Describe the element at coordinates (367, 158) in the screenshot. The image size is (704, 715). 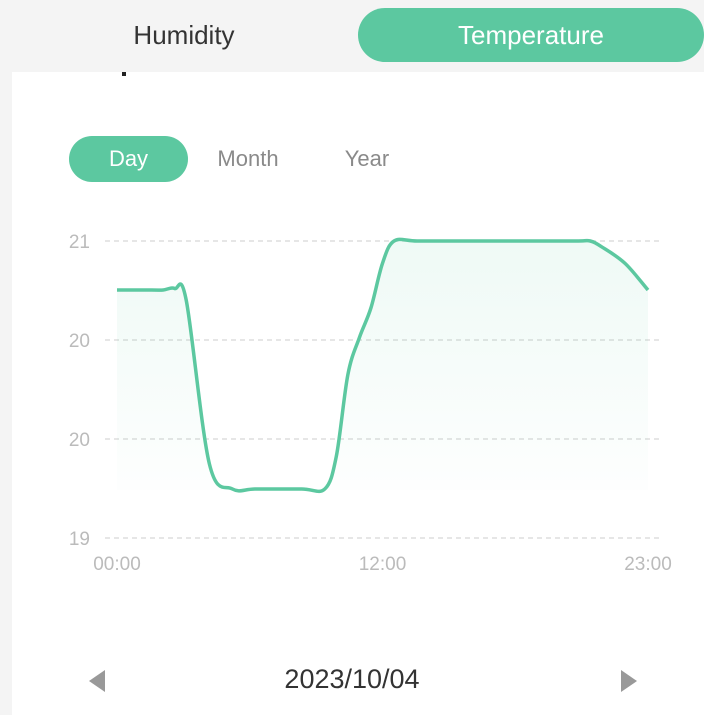
I see `range-tab-year: Year` at that location.